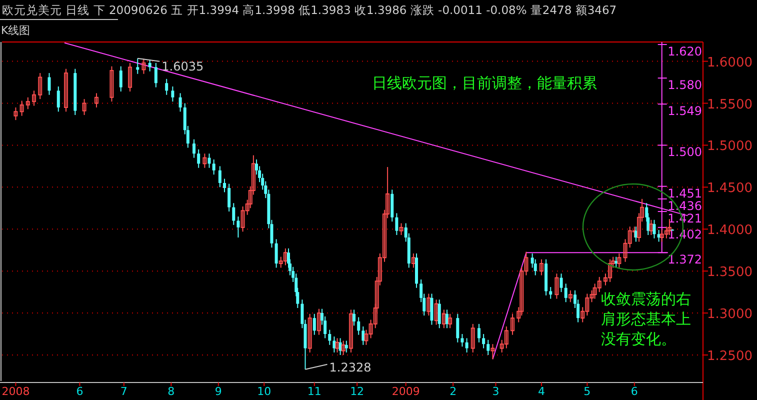  Describe the element at coordinates (729, 104) in the screenshot. I see `y-tick-label: 1.5500` at that location.